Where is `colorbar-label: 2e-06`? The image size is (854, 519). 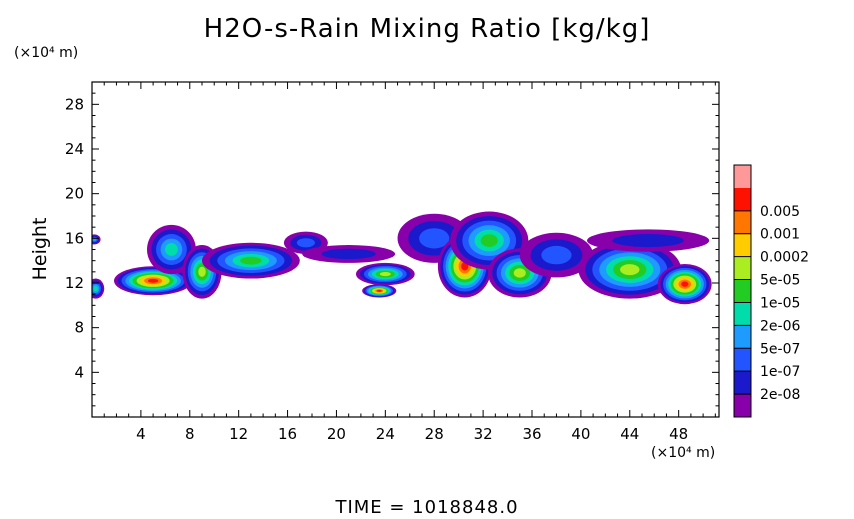 colorbar-label: 2e-06 is located at coordinates (780, 326).